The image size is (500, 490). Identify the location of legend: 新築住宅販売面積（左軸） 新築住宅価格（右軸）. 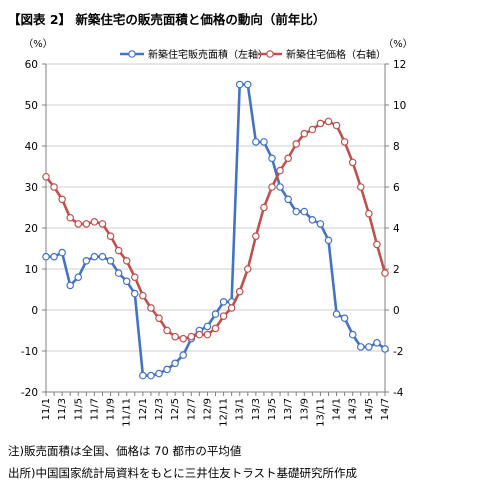
(253, 54).